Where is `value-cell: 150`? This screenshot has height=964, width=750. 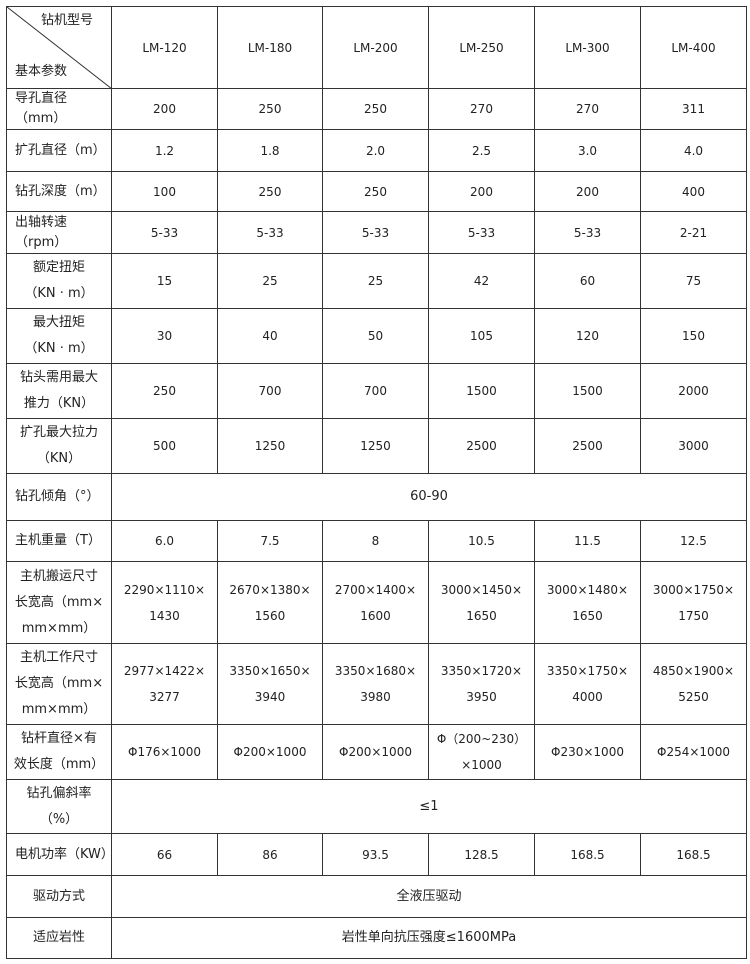 value-cell: 150 is located at coordinates (693, 336).